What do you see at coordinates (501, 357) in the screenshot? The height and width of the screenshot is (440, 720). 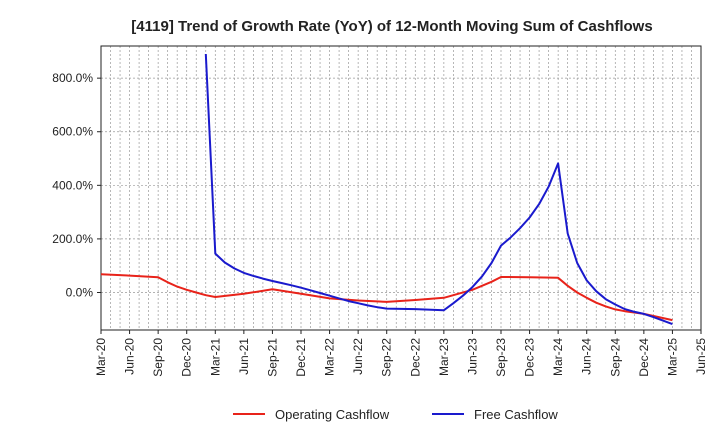 I see `x-tick-label: Sep-23` at bounding box center [501, 357].